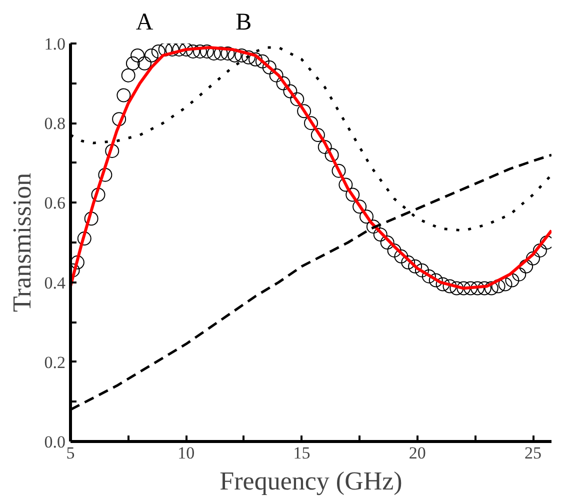  Describe the element at coordinates (21, 242) in the screenshot. I see `y-axis-title: Transmission` at that location.